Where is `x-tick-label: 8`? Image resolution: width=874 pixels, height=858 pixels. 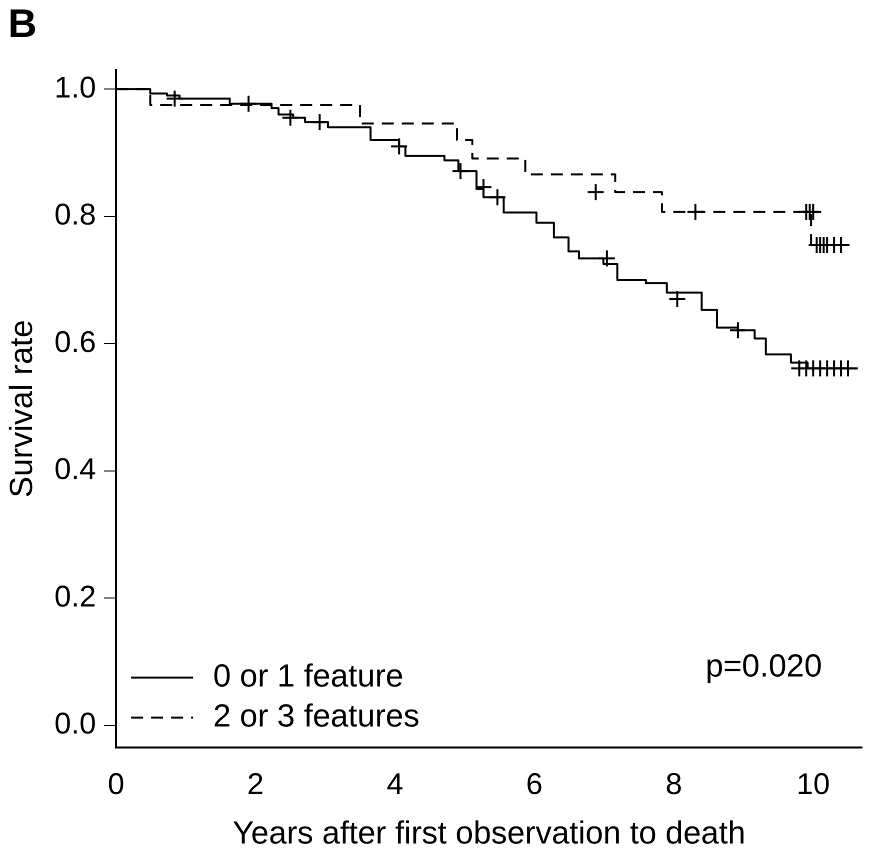
x-tick-label: 8 is located at coordinates (673, 784).